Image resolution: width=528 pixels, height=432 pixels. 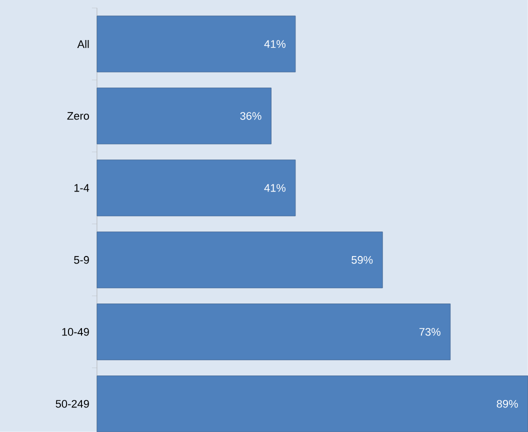 What do you see at coordinates (507, 404) in the screenshot?
I see `data-label: 89%` at bounding box center [507, 404].